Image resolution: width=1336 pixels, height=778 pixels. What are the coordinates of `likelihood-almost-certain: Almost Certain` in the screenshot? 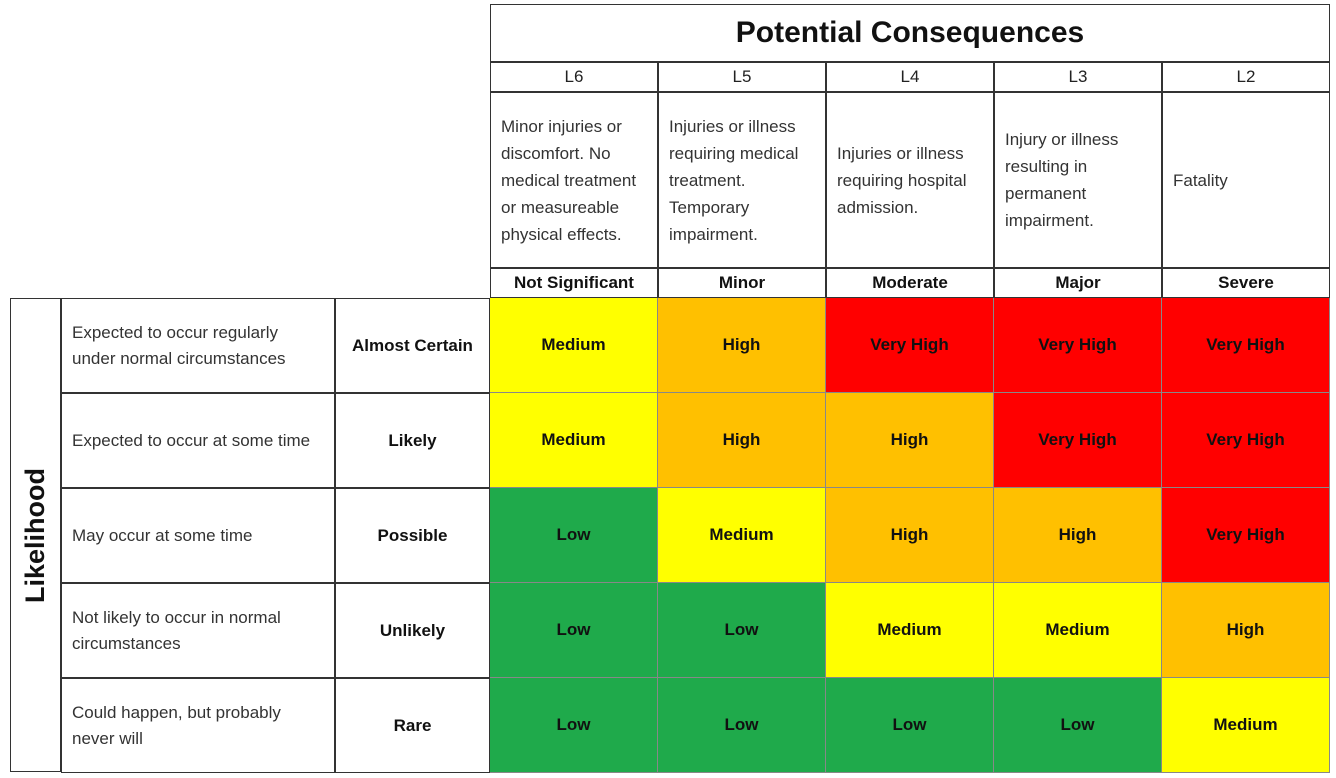 It's located at (412, 345).